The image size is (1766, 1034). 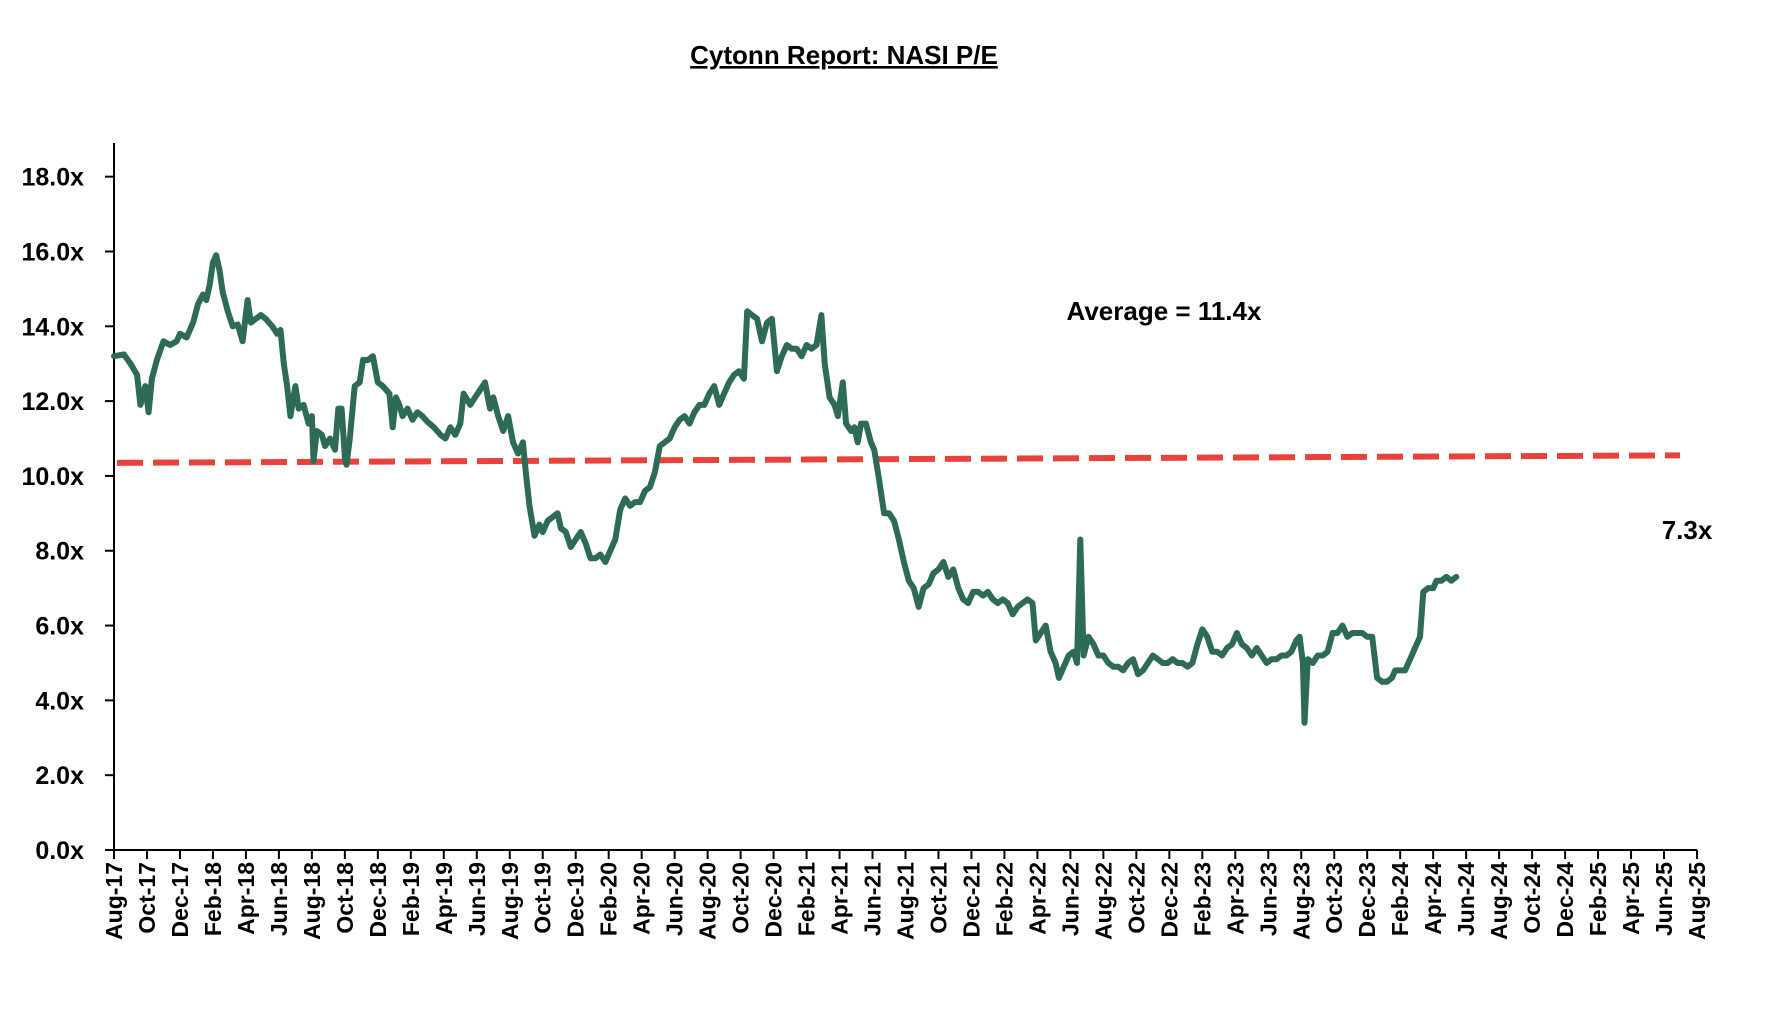 What do you see at coordinates (213, 899) in the screenshot?
I see `x-tick-label: Feb-18` at bounding box center [213, 899].